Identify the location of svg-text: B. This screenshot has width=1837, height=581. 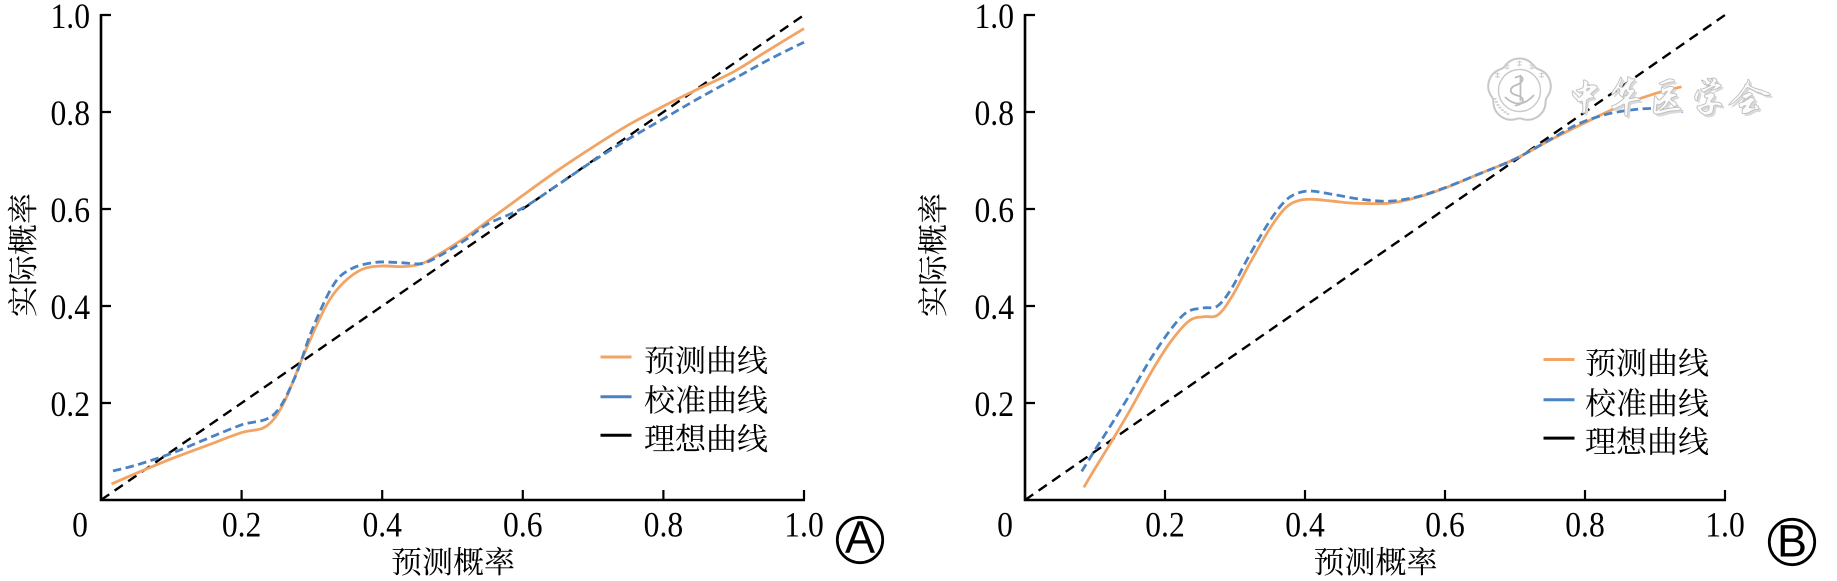
(1792, 541).